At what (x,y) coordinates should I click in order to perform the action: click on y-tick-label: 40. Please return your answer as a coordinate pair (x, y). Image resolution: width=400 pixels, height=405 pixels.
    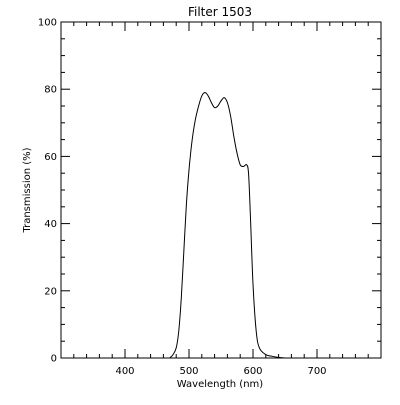
    Looking at the image, I should click on (50, 224).